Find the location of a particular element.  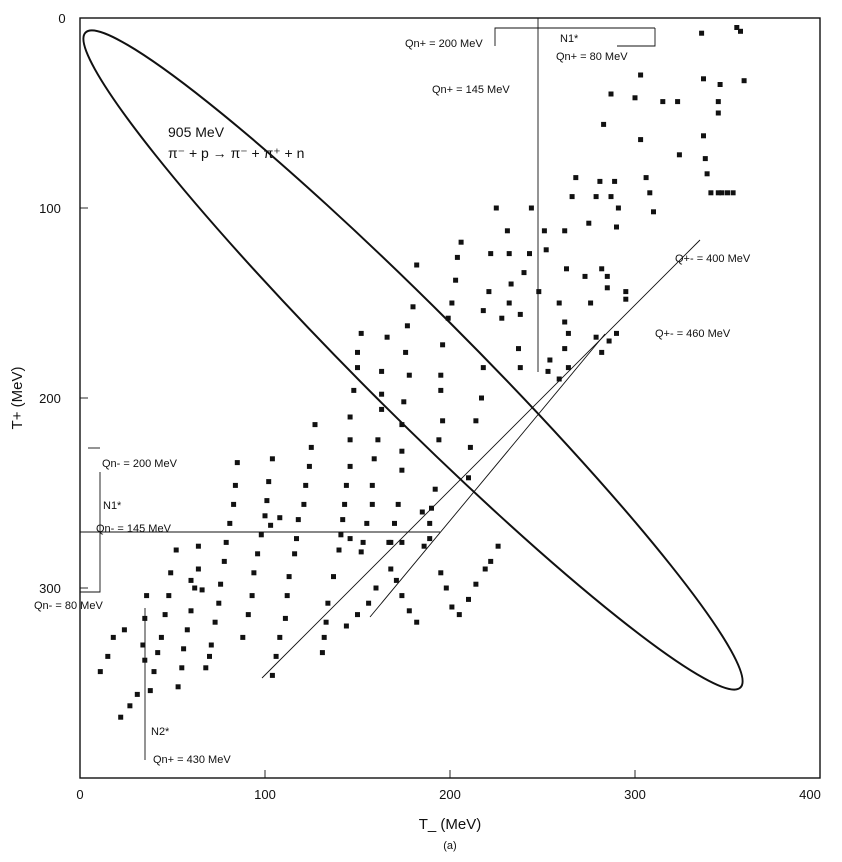

y-tick-label: 100 is located at coordinates (50, 208).